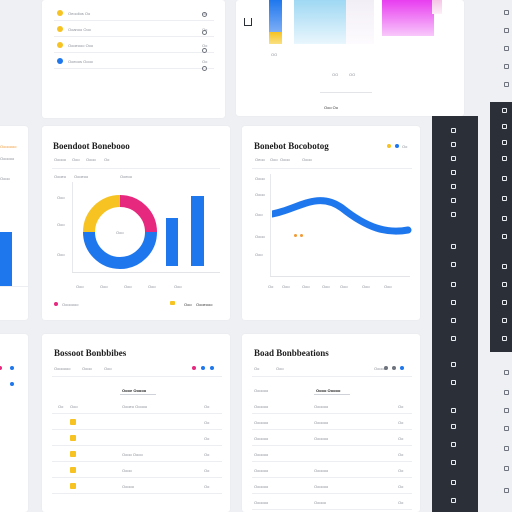  Describe the element at coordinates (136, 489) in the screenshot. I see `table-row: Ooooo Oo` at that location.